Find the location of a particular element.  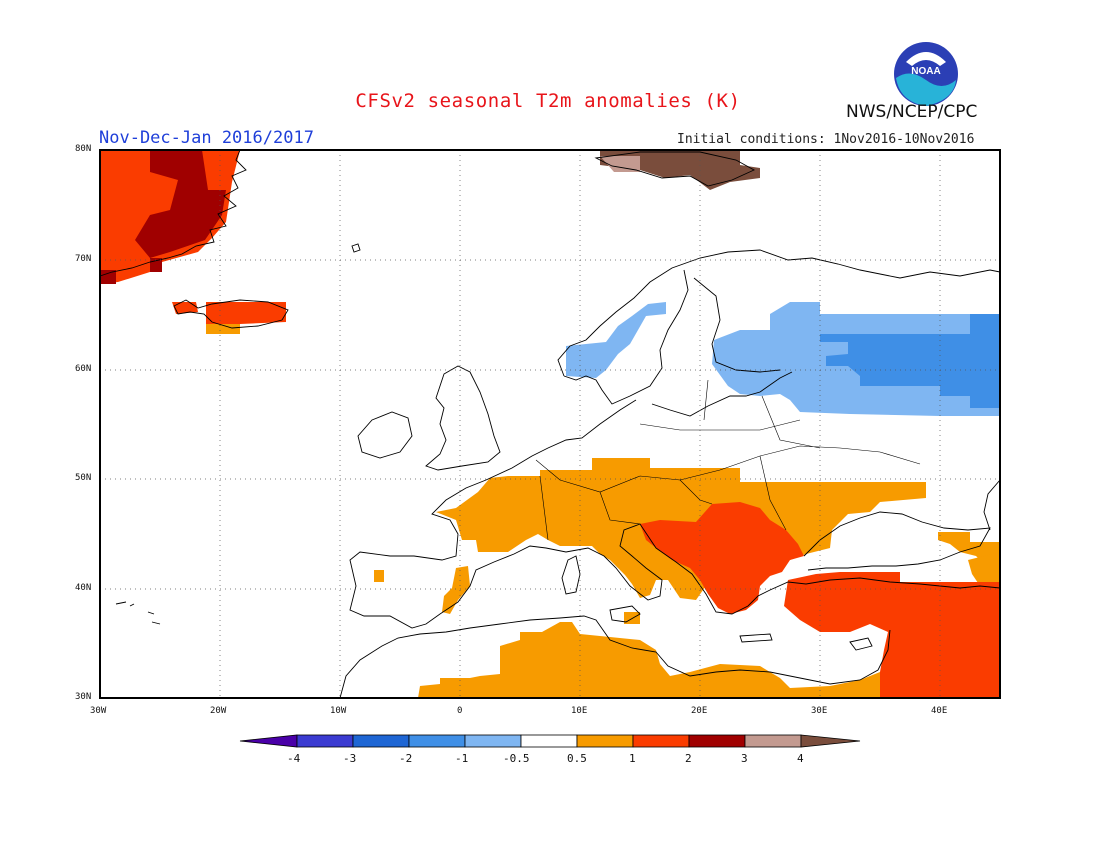

noaa-logo: NOAA is located at coordinates (926, 74).